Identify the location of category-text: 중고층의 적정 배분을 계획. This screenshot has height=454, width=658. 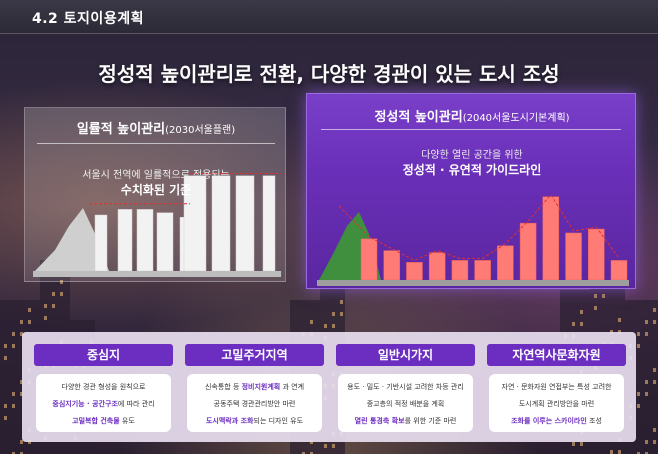
(405, 404).